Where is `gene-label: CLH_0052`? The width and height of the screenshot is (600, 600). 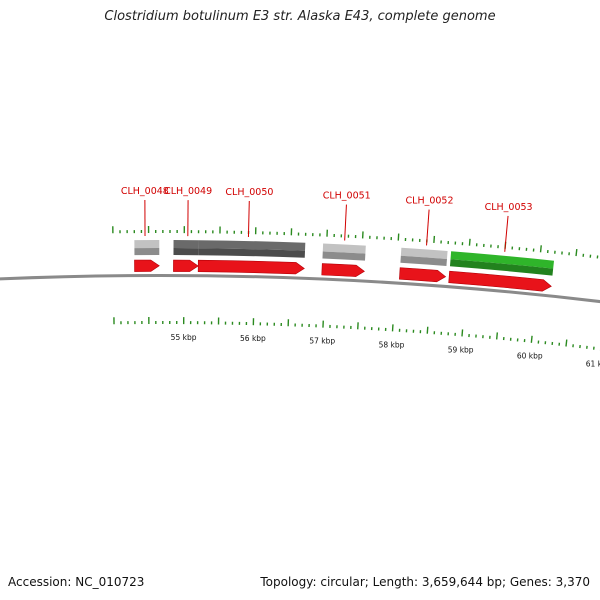 gene-label: CLH_0052 is located at coordinates (430, 201).